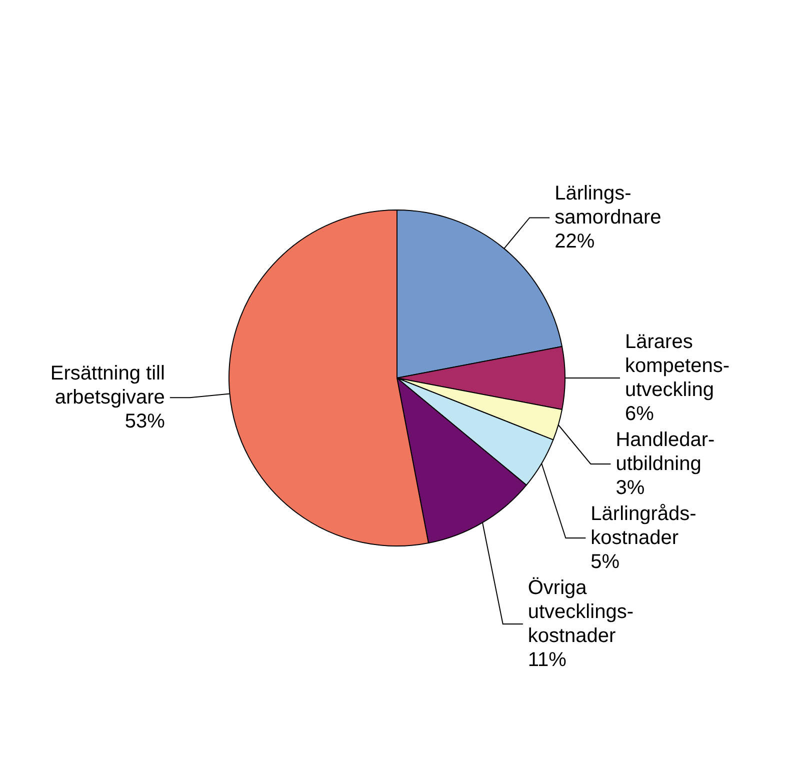  Describe the element at coordinates (547, 660) in the screenshot. I see `data-label: 11%` at that location.